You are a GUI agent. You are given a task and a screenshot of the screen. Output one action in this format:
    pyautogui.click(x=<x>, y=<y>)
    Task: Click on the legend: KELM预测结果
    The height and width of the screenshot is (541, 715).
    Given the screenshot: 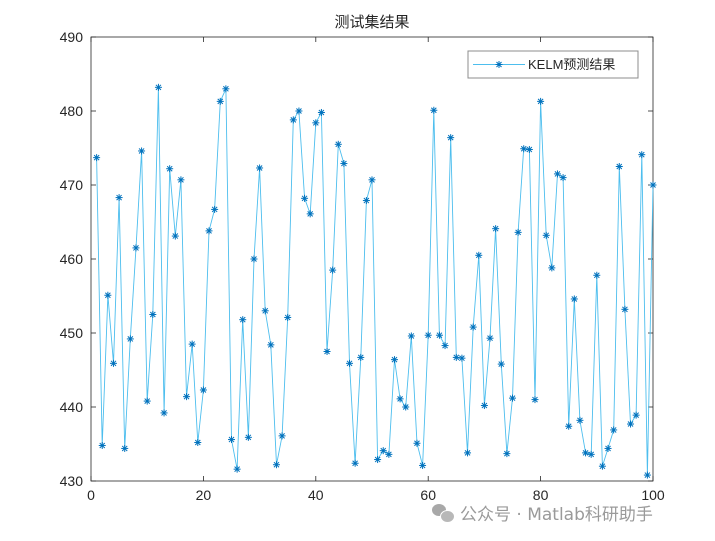 What is the action you would take?
    pyautogui.click(x=553, y=64)
    